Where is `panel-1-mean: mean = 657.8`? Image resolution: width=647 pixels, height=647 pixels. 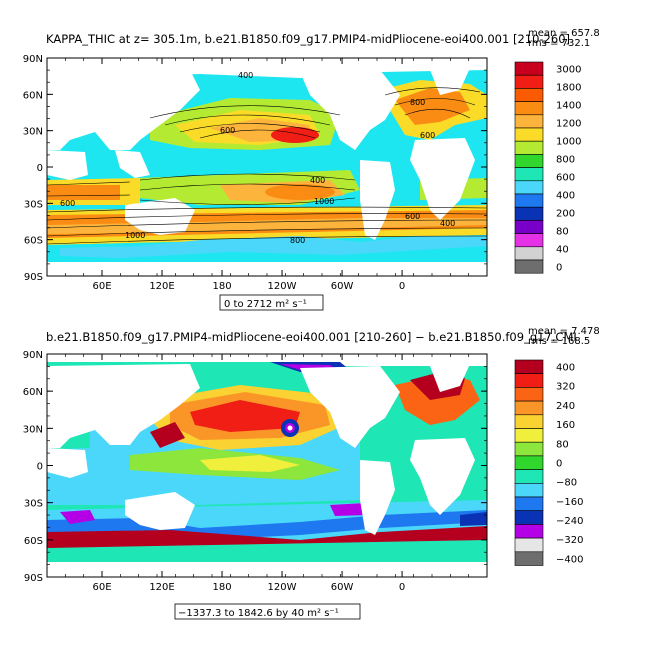
panel-1-mean: mean = 657.8 is located at coordinates (564, 33).